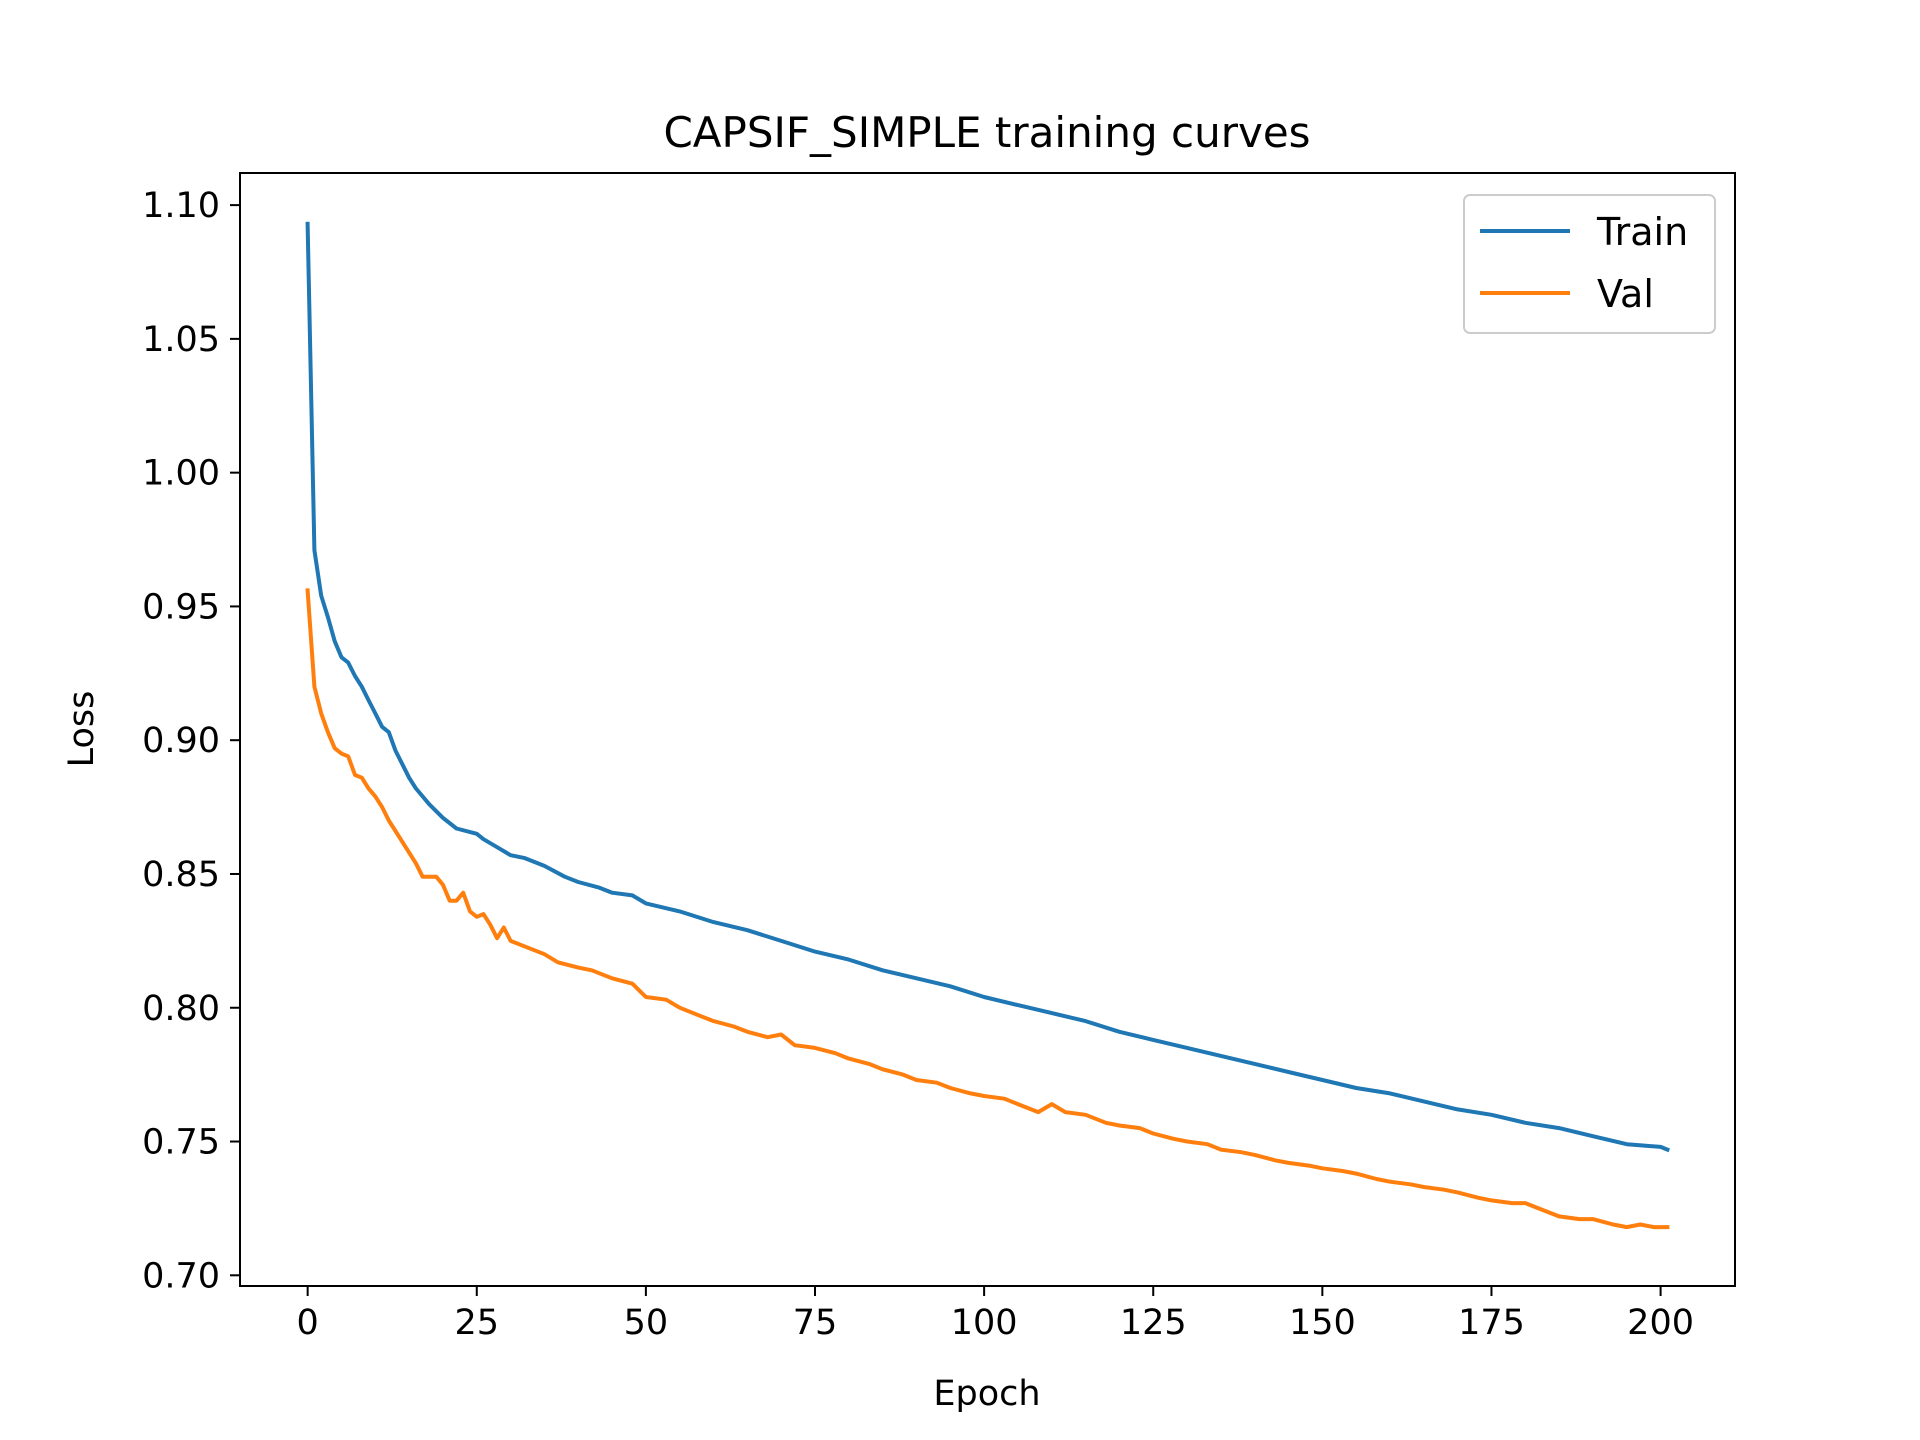  I want to click on y-axis-title: Loss, so click(82, 729).